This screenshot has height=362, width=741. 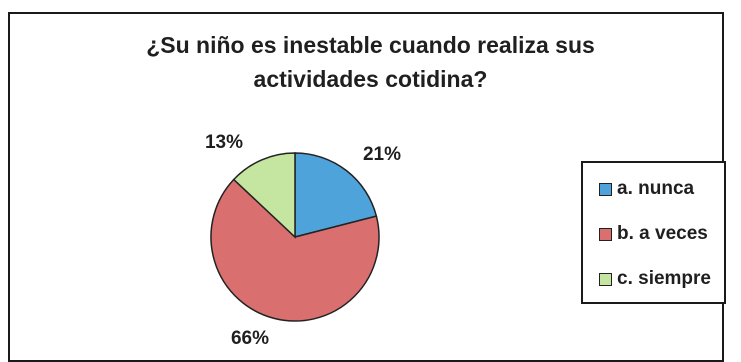 I want to click on legend-swatch-nunca, so click(x=605, y=189).